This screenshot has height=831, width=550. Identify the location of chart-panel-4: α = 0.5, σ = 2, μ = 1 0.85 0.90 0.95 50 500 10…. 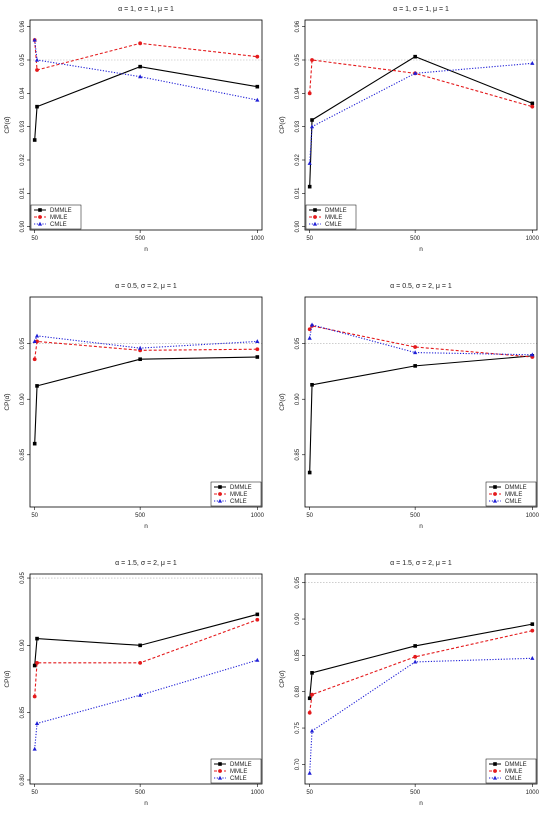
(409, 406).